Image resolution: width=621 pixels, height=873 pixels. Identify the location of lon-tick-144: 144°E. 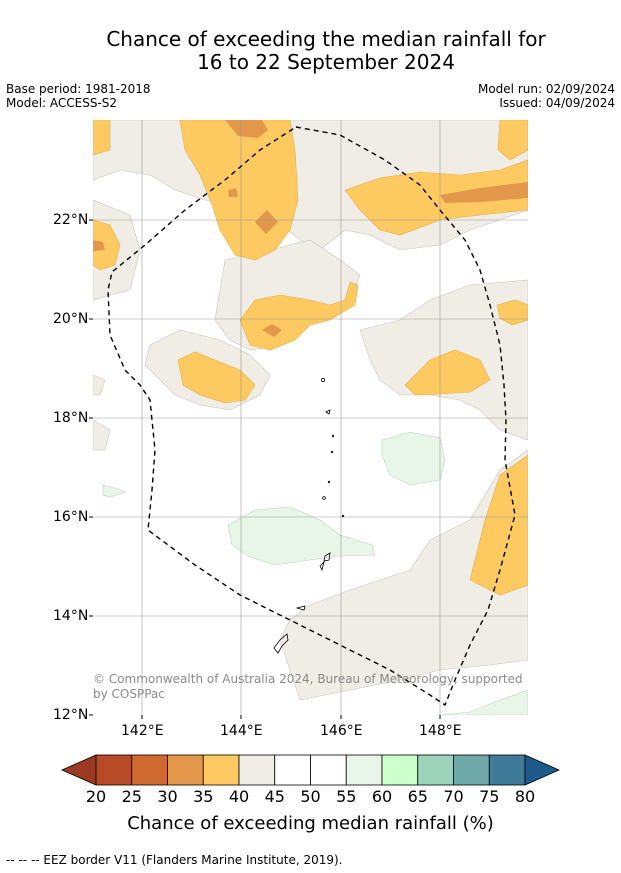
(241, 731).